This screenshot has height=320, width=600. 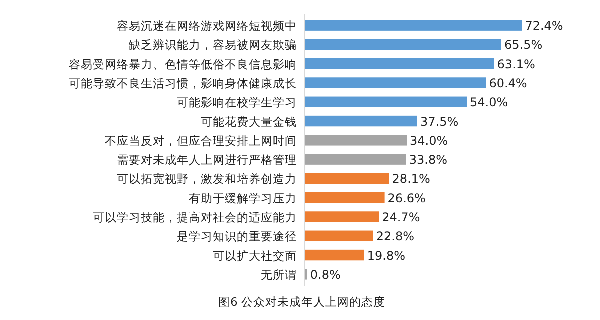 I want to click on data-label: 24.7%, so click(x=401, y=217).